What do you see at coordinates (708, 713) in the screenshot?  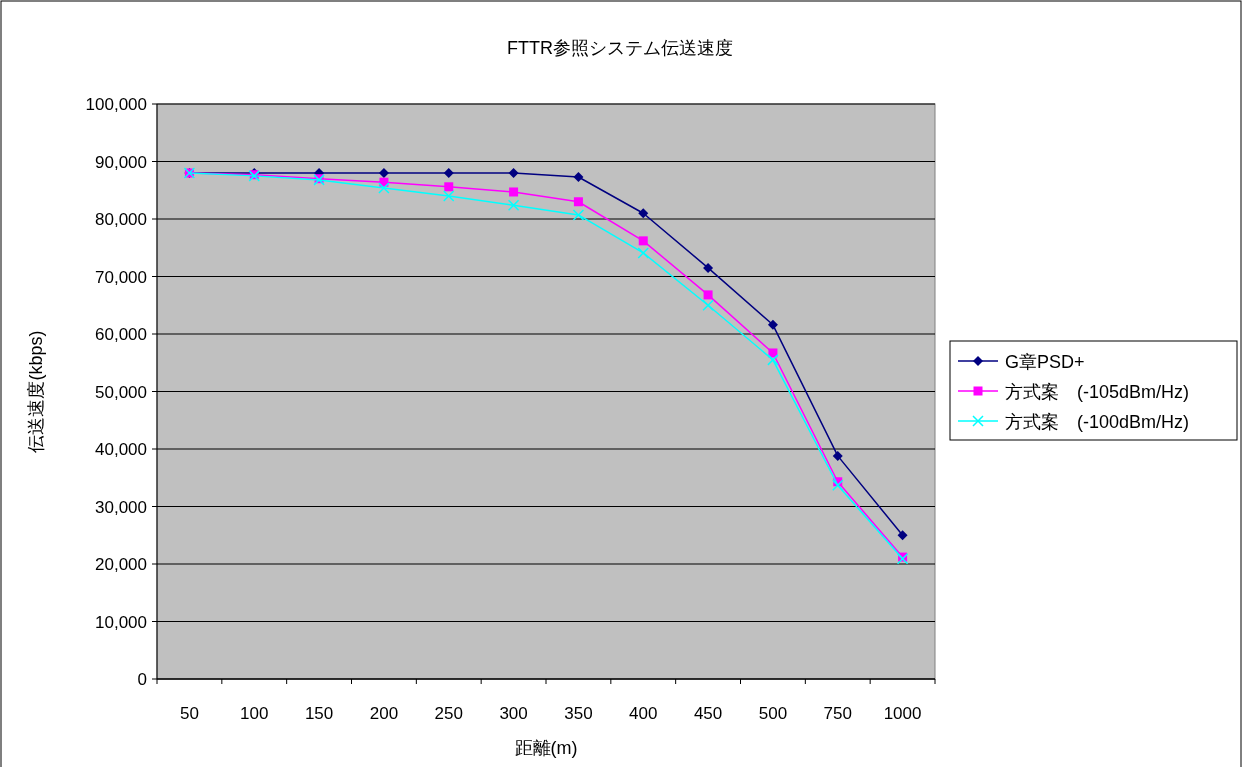 I see `x-tick-label: 450` at bounding box center [708, 713].